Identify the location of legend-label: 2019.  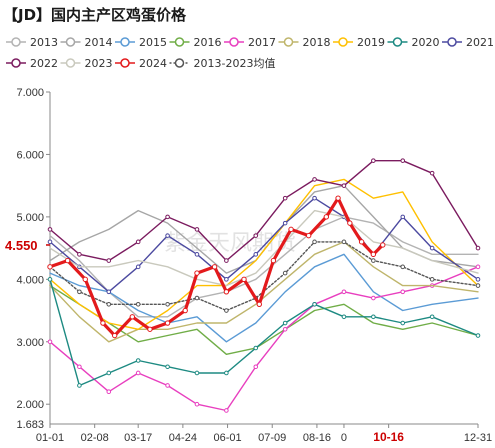
(371, 42).